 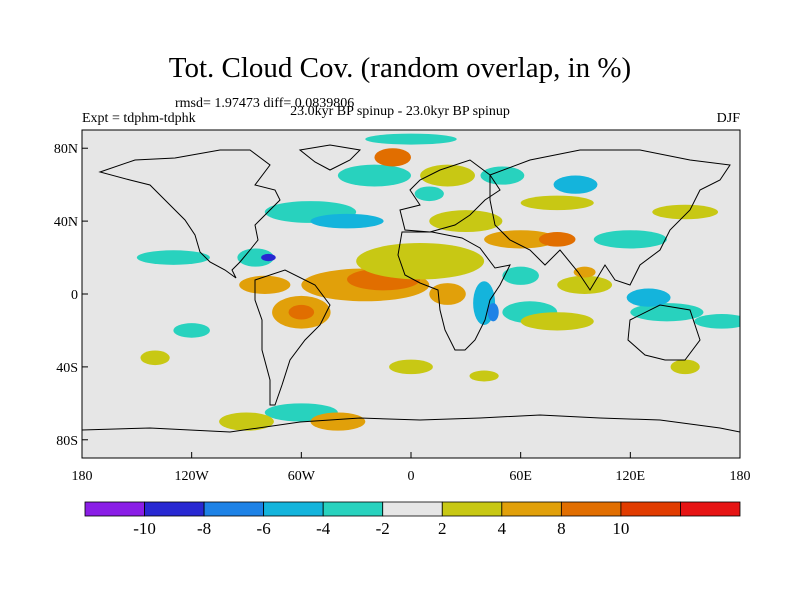 I want to click on coastline-asia, so click(x=610, y=220).